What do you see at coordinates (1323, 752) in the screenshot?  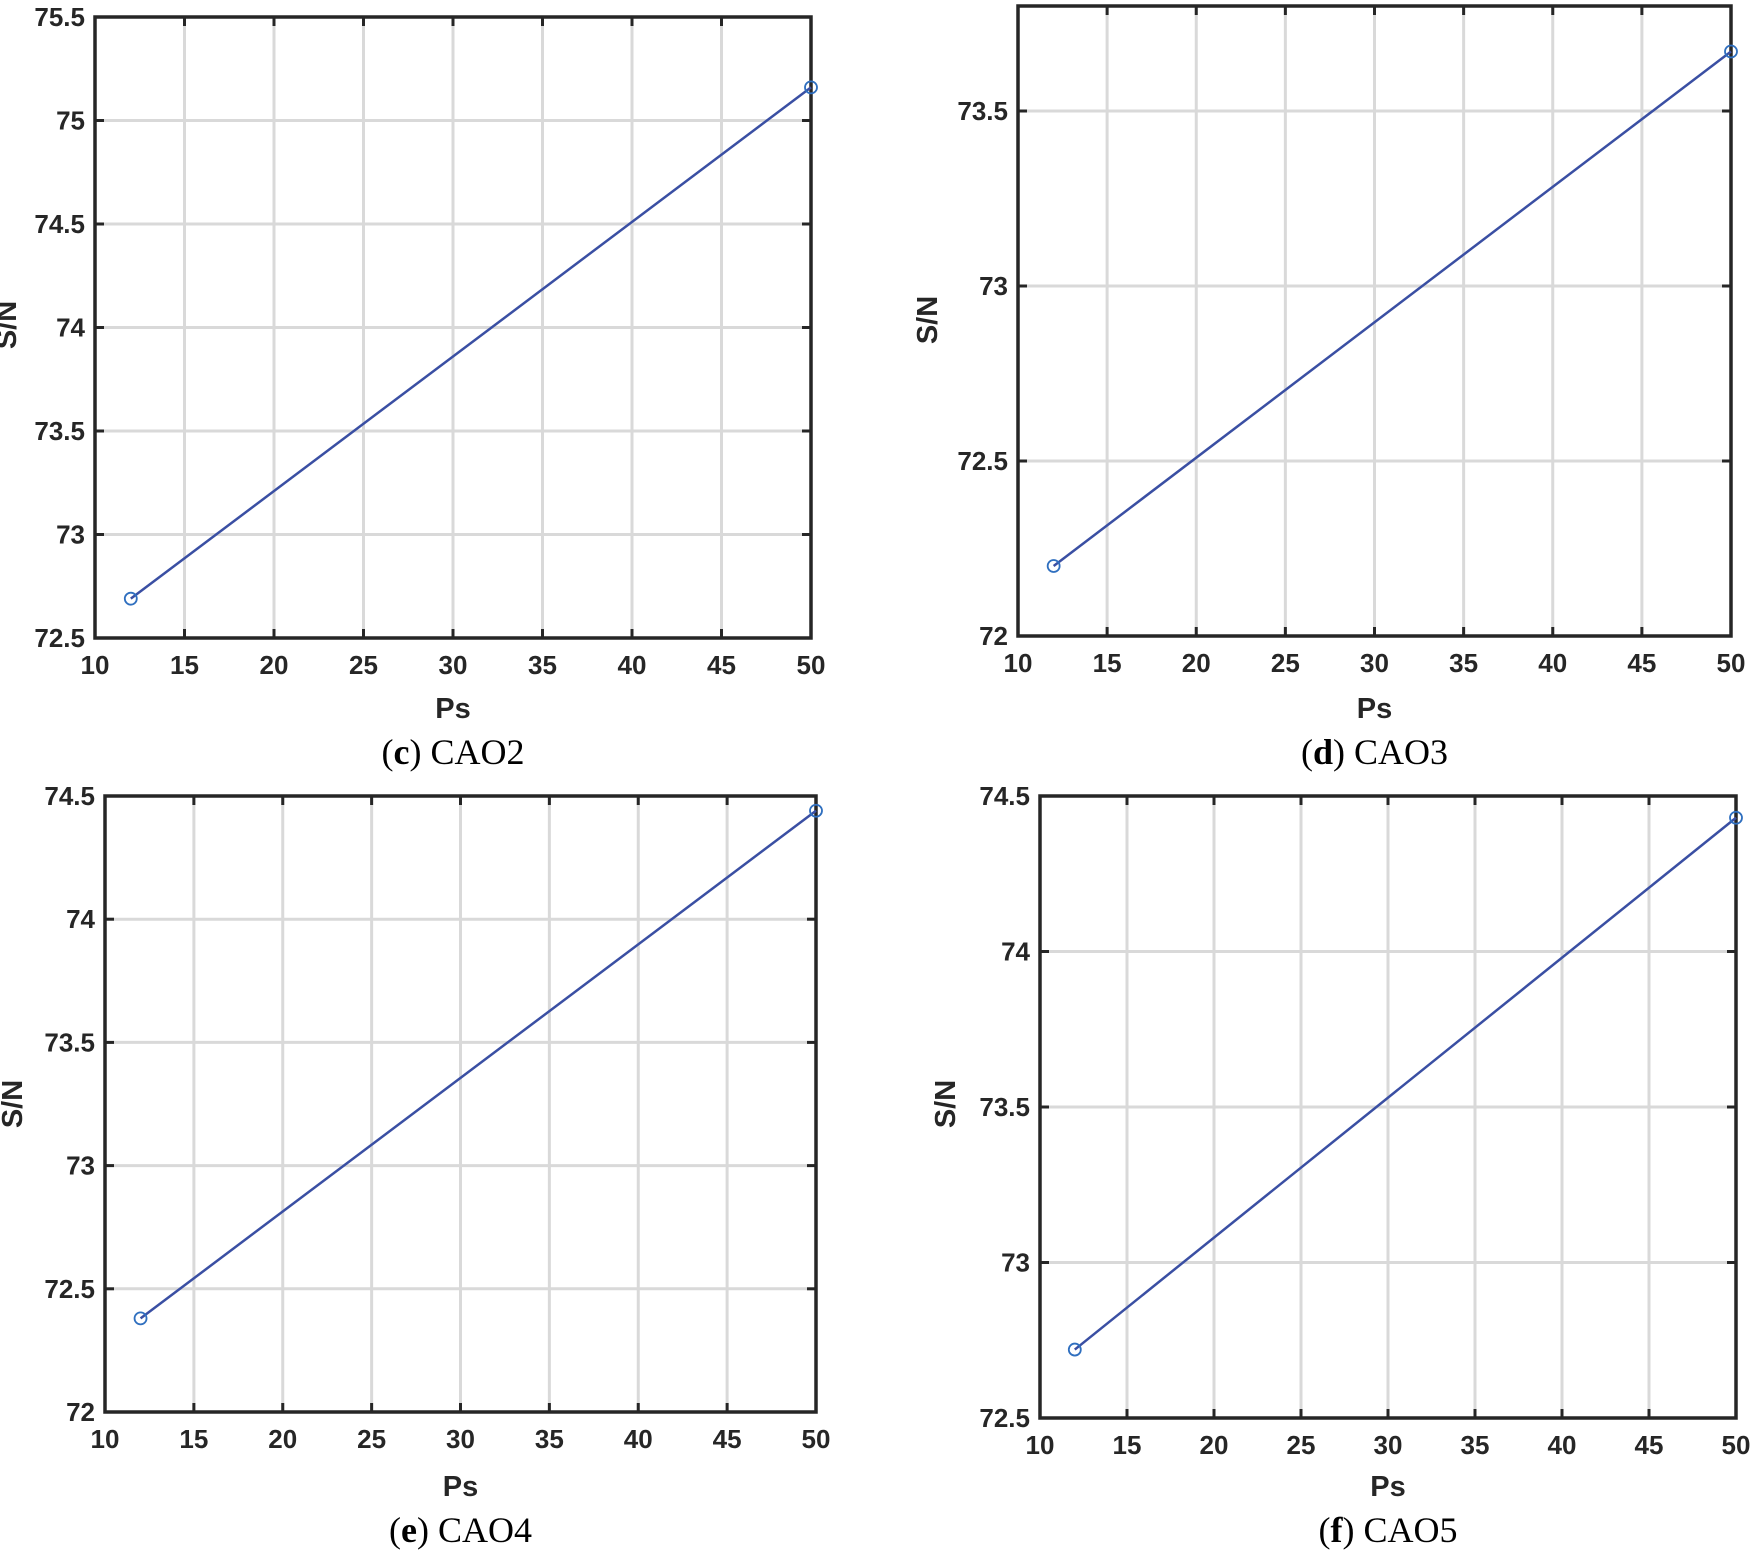 I see `caption-letter: d` at bounding box center [1323, 752].